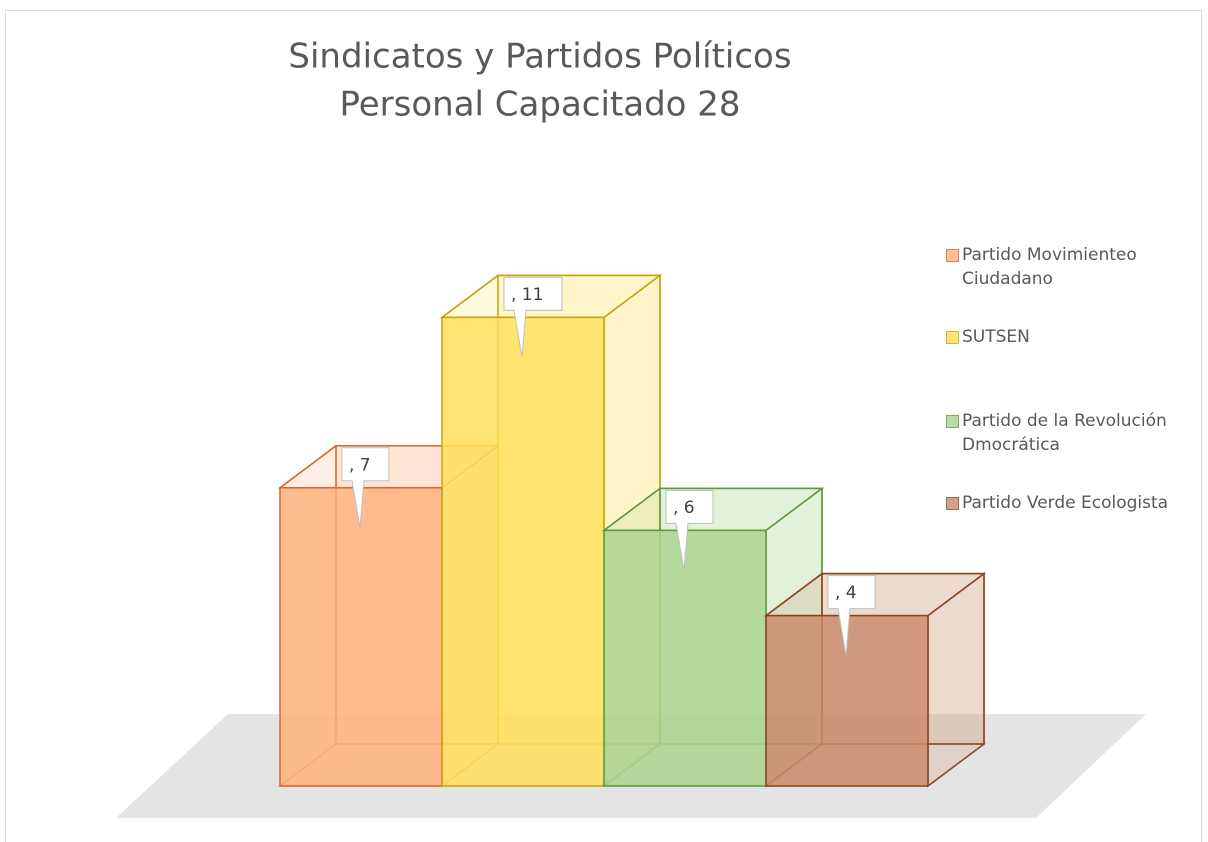 Image resolution: width=1208 pixels, height=842 pixels. Describe the element at coordinates (527, 295) in the screenshot. I see `data-label: , 11` at that location.